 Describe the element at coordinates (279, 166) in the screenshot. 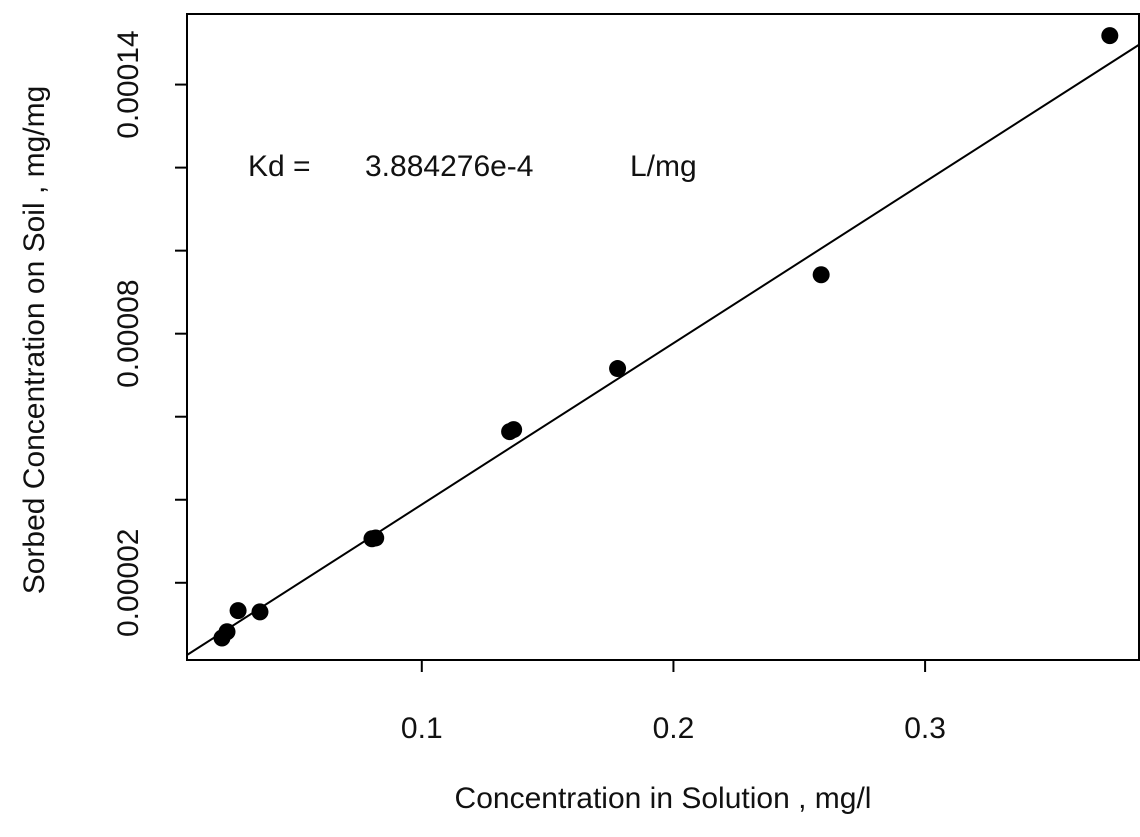

I see `annotation-label: Kd =` at that location.